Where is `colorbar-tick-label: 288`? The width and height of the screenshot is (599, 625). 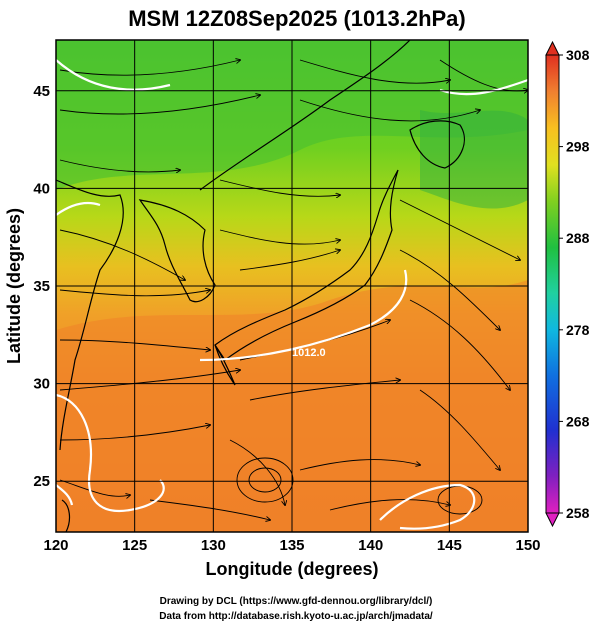 colorbar-tick-label: 288 is located at coordinates (578, 238).